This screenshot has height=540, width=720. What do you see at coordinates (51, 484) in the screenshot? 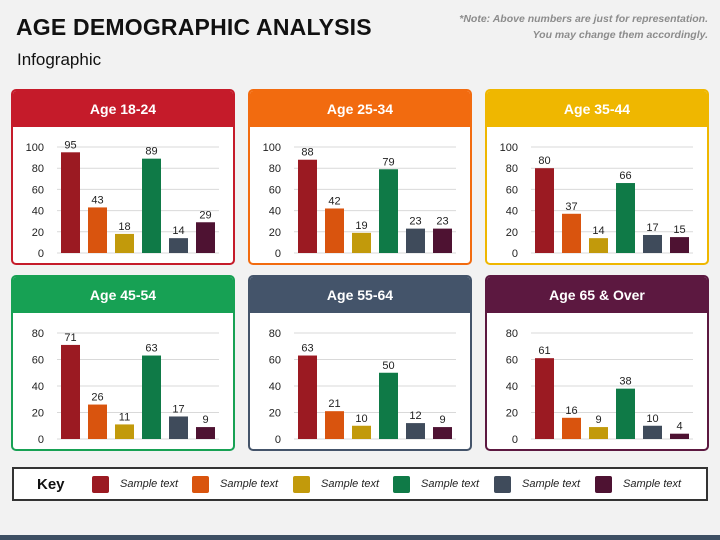
I see `key-title: Key` at bounding box center [51, 484].